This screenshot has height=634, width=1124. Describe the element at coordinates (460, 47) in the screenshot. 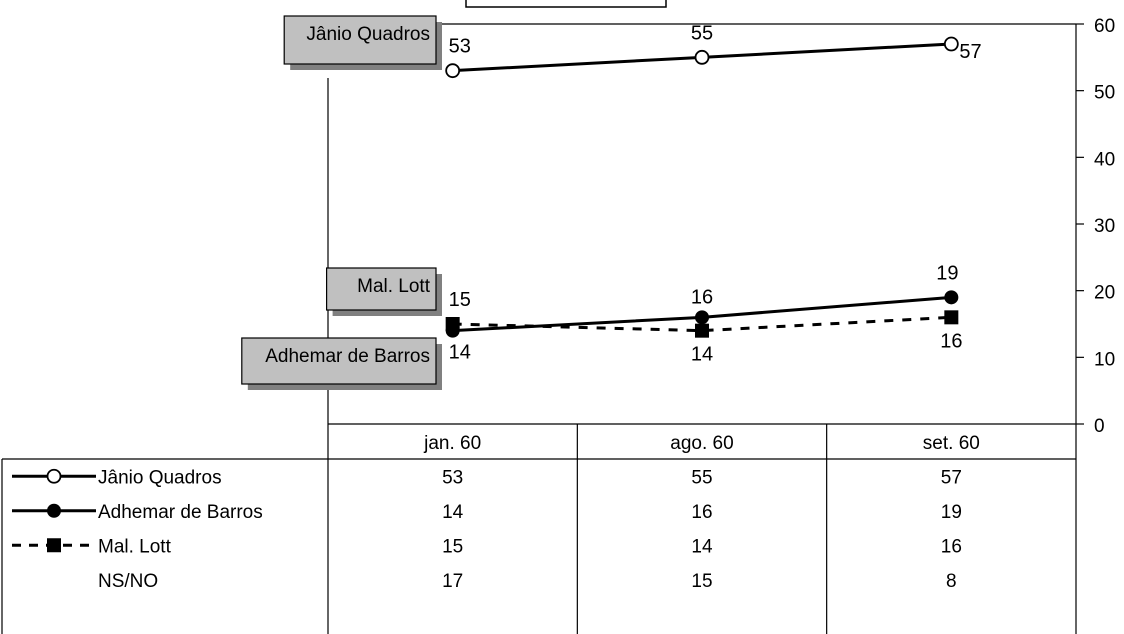

I see `data-label-0-0: 53` at that location.